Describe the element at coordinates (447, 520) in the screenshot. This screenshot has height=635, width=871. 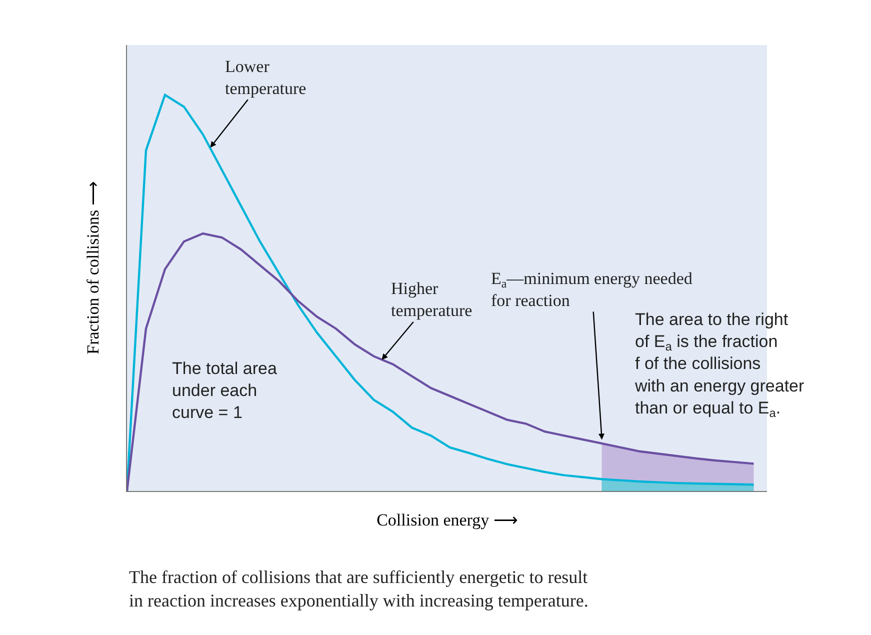
I see `x-axis-title: Collision energy ⟶` at that location.